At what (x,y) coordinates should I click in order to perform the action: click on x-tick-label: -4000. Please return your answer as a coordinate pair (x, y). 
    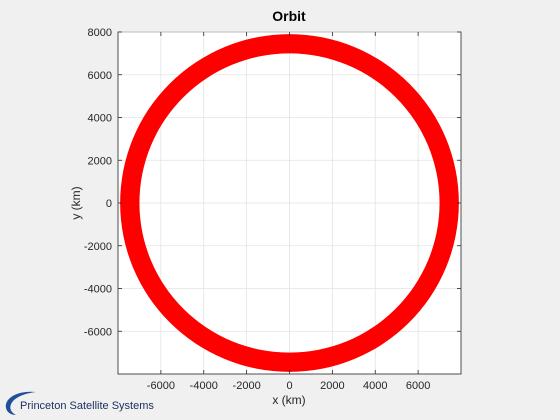
    Looking at the image, I should click on (204, 386).